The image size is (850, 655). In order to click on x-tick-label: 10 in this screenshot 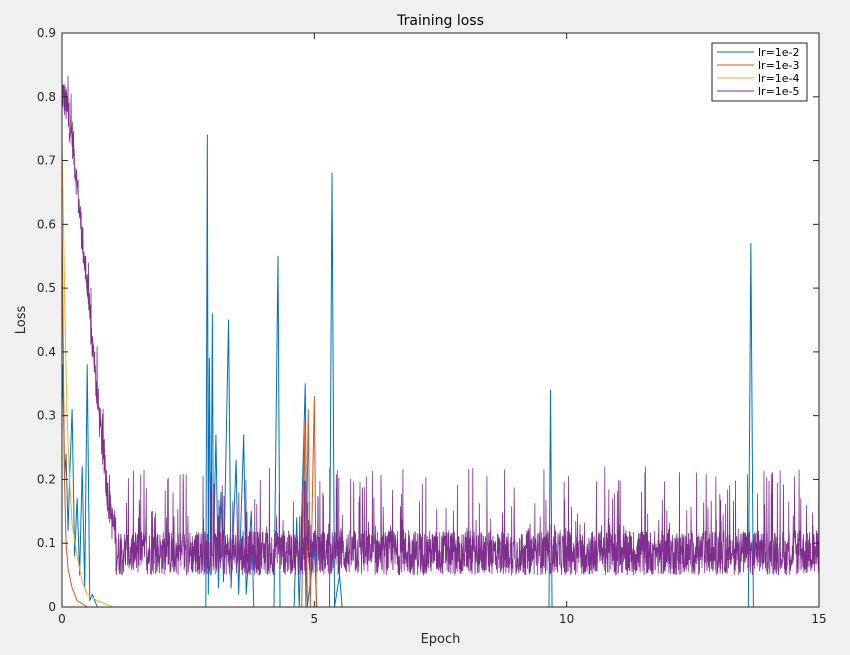, I will do `click(566, 619)`.